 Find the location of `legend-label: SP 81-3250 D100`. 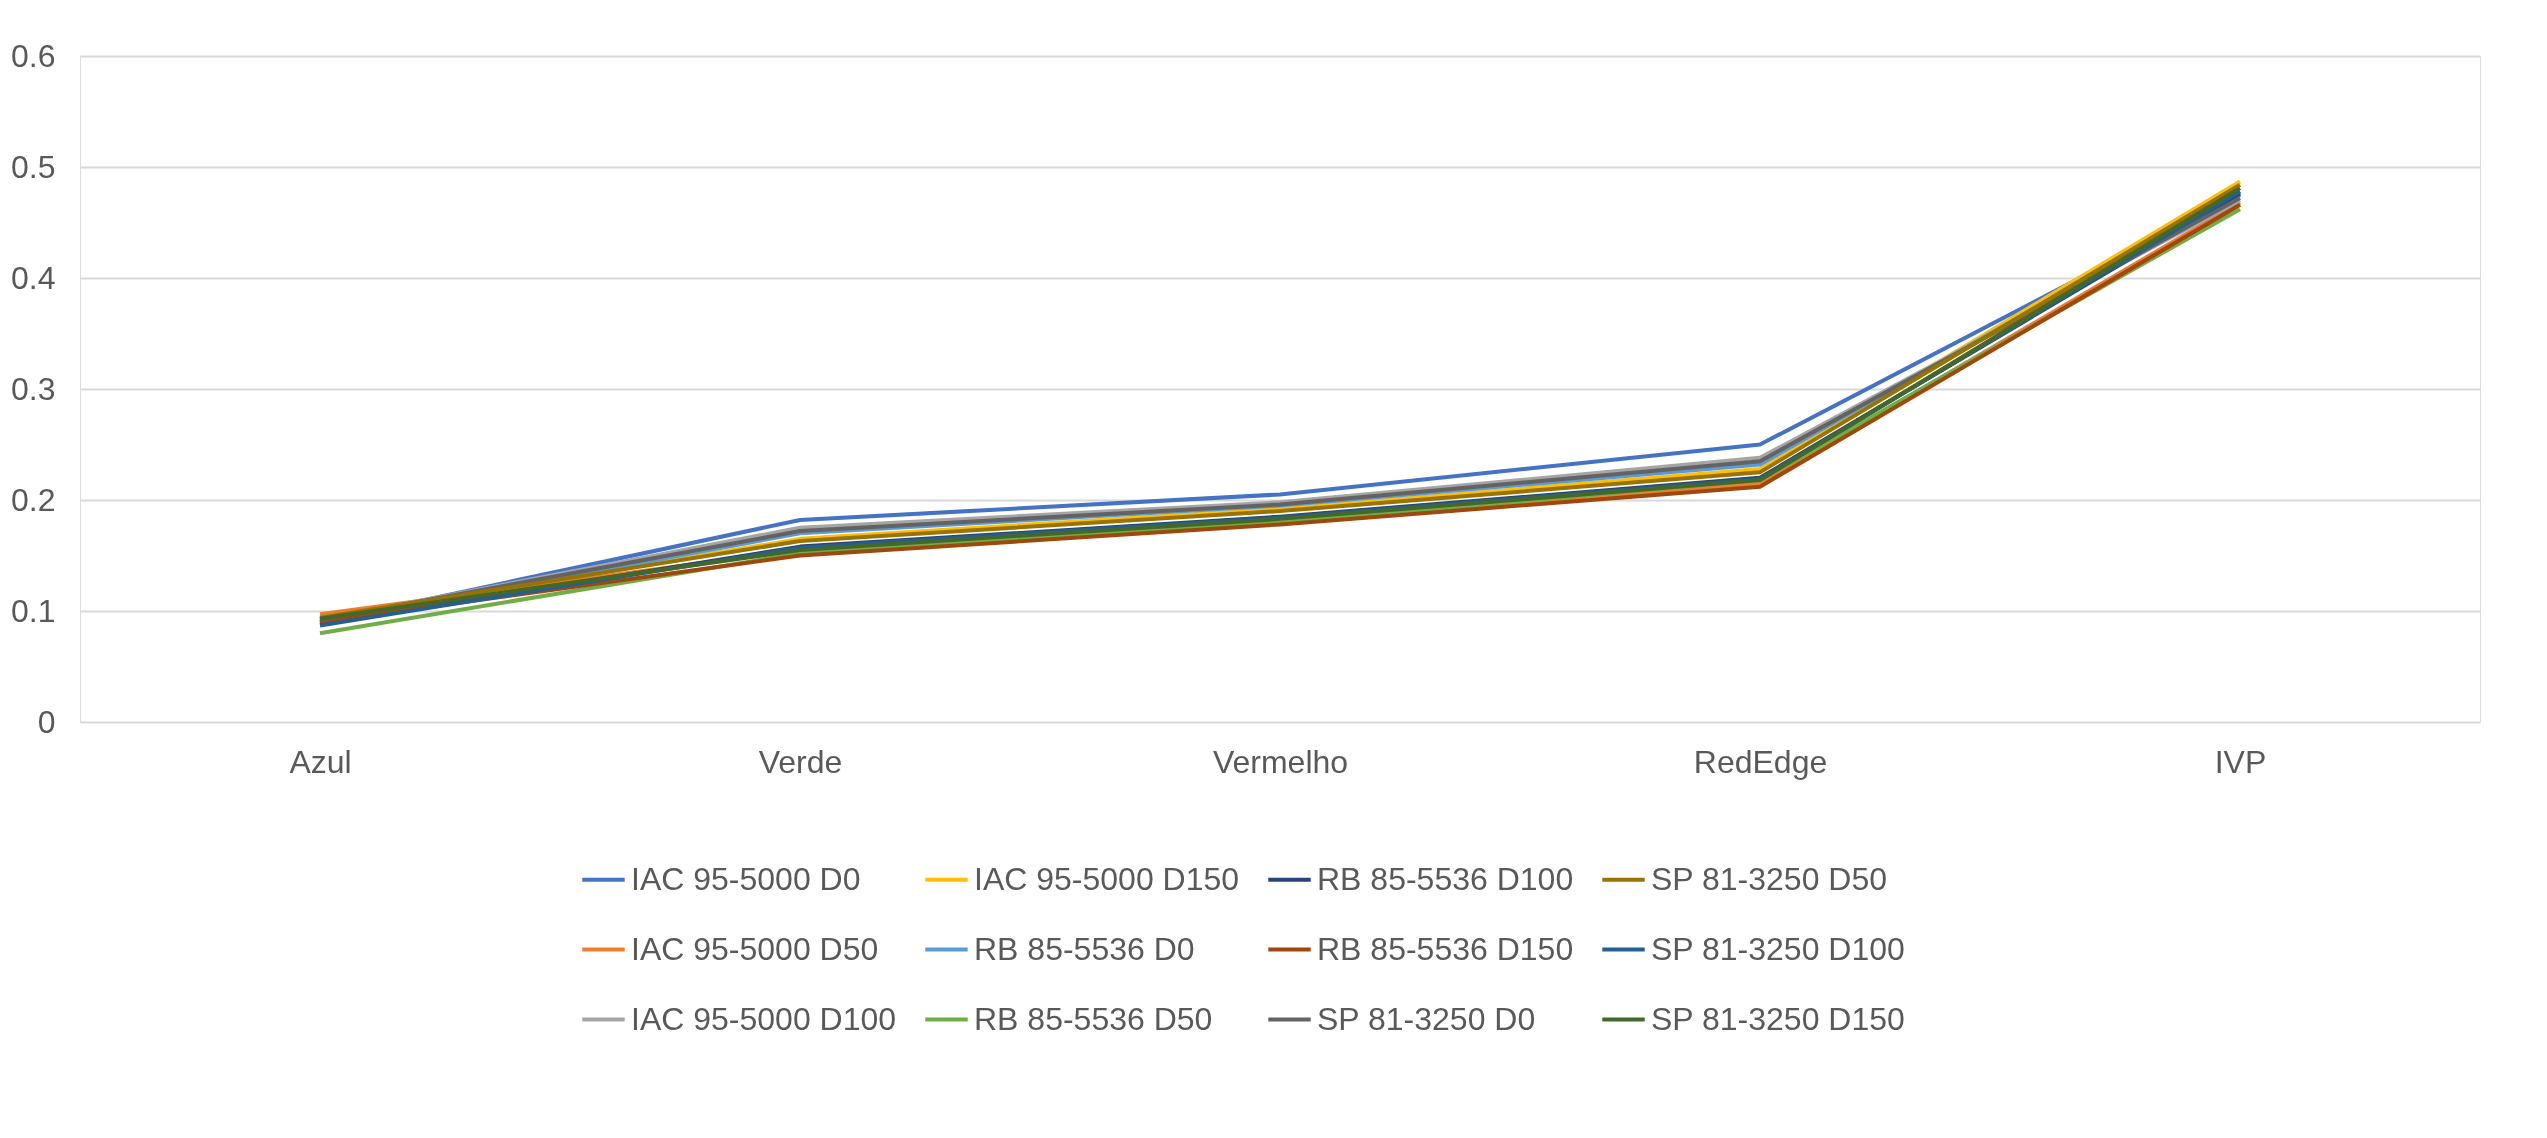

legend-label: SP 81-3250 D100 is located at coordinates (1778, 948).